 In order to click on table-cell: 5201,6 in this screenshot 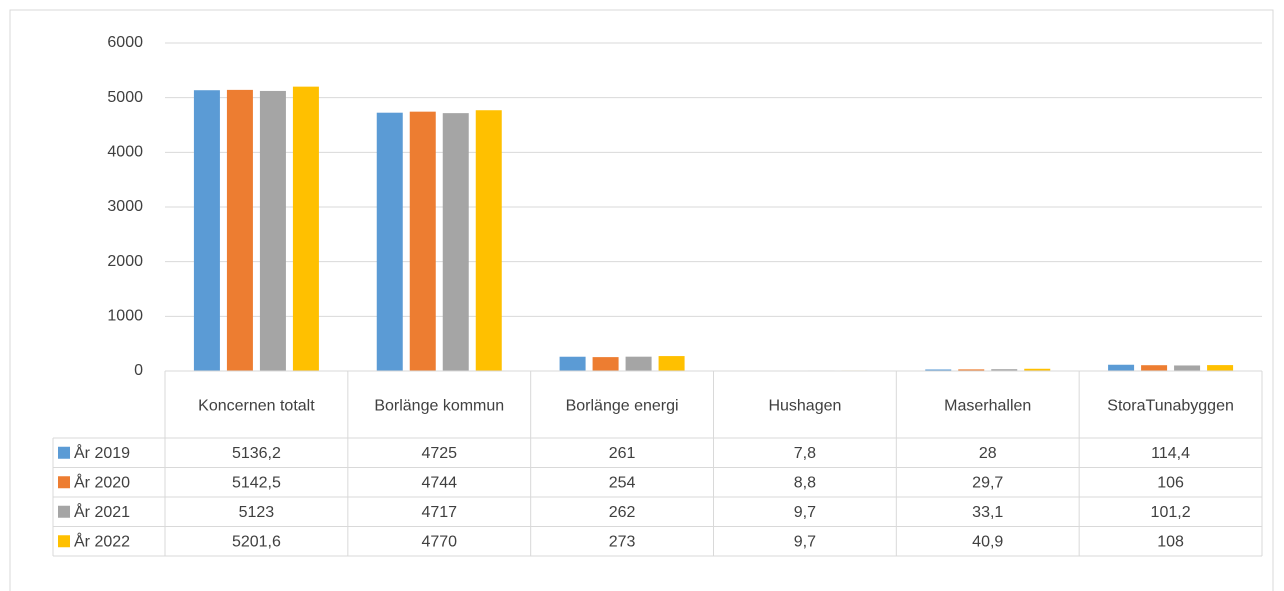, I will do `click(256, 541)`.